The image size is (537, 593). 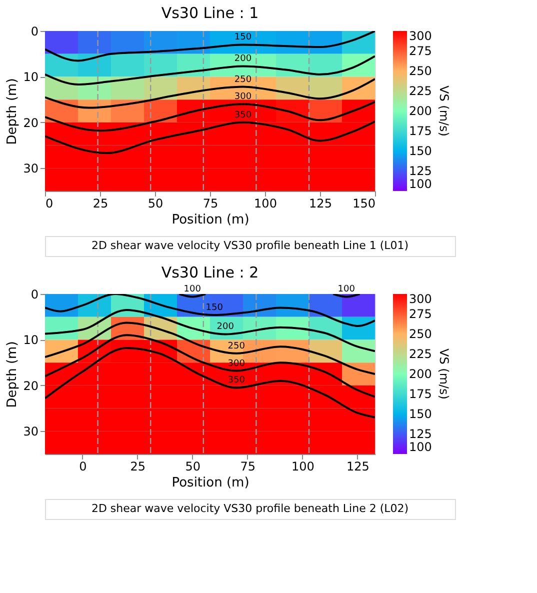 I want to click on chart-title: Vs30 Line : 2, so click(x=210, y=273).